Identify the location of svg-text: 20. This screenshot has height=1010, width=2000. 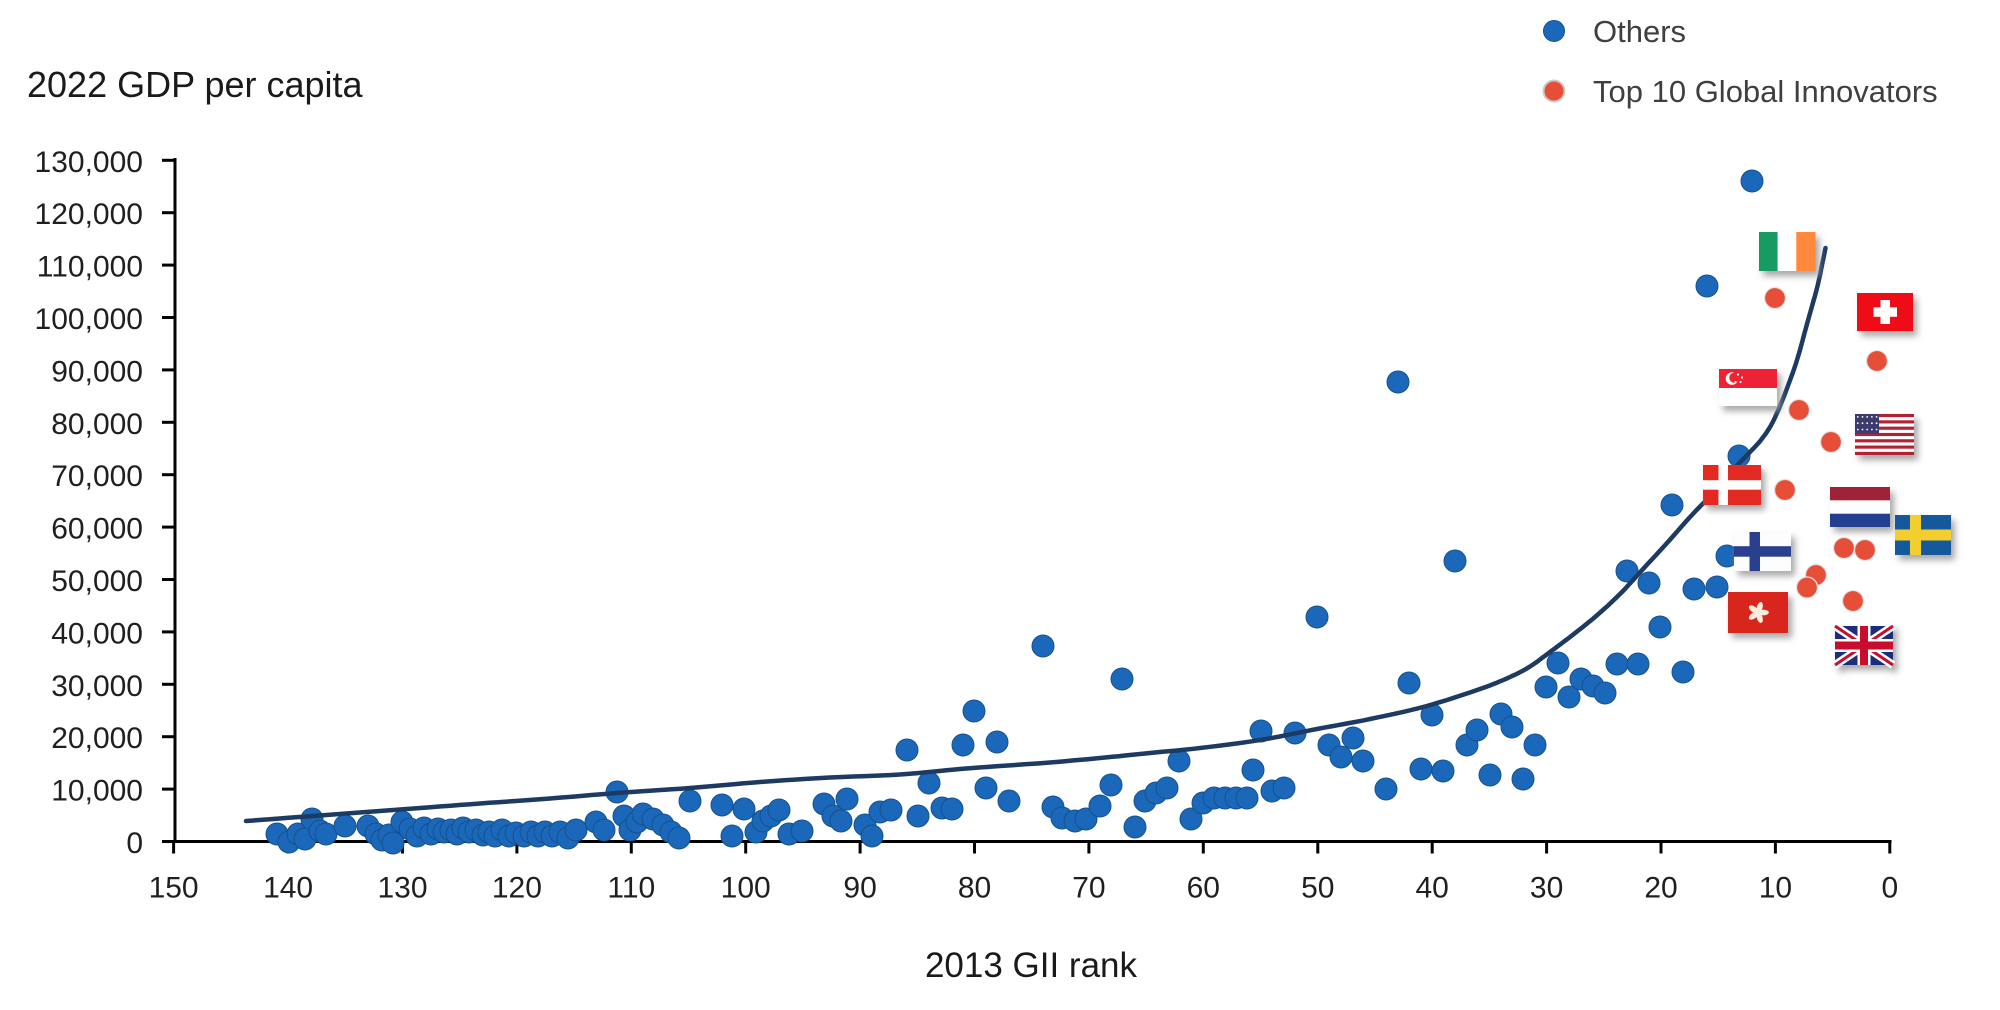
(1660, 888).